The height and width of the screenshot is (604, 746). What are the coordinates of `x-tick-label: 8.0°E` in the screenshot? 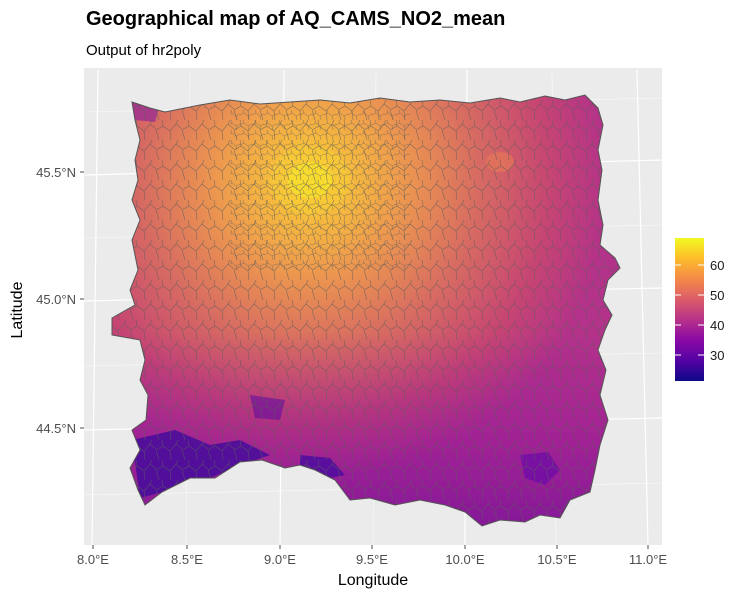 It's located at (93, 559).